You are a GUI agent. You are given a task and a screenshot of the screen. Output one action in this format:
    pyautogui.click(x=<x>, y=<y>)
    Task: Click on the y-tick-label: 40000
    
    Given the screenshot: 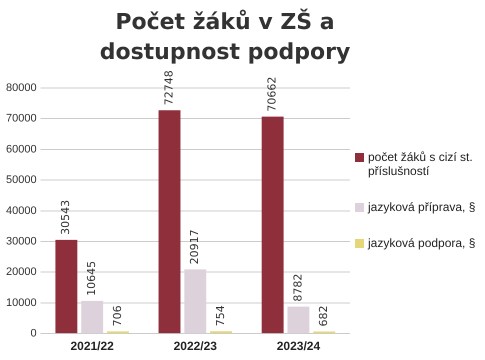 What is the action you would take?
    pyautogui.click(x=21, y=210)
    